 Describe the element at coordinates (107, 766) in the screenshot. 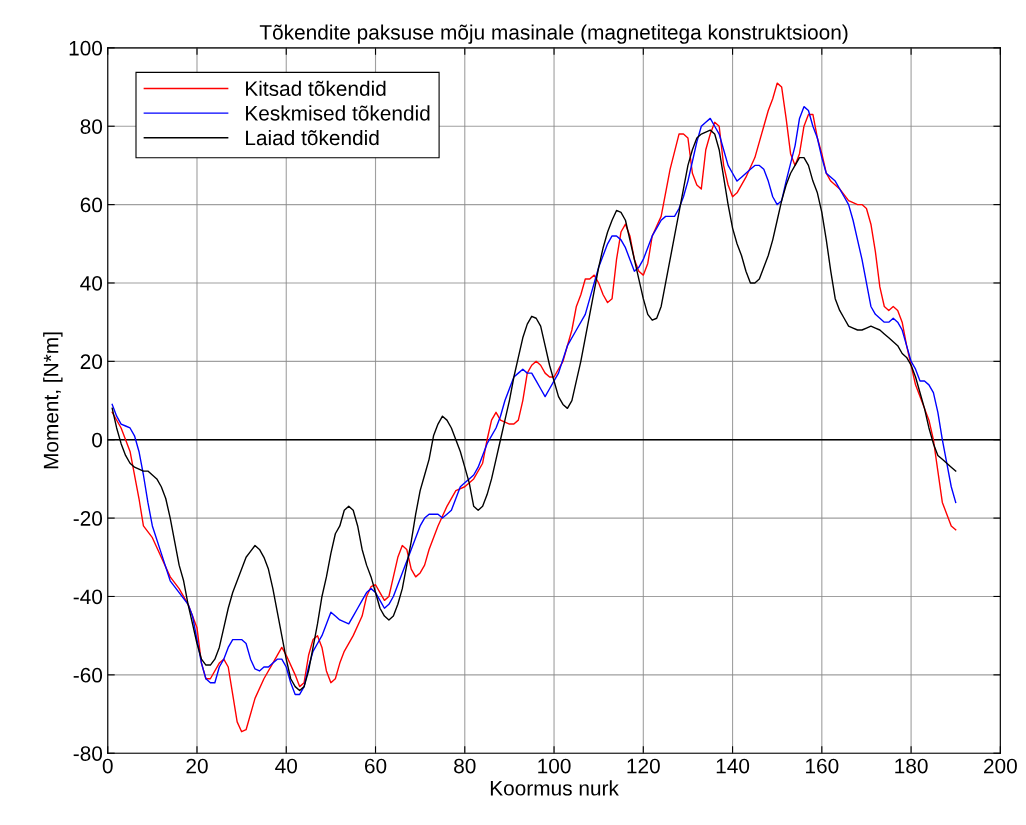

I see `x-tick-label: 0` at that location.